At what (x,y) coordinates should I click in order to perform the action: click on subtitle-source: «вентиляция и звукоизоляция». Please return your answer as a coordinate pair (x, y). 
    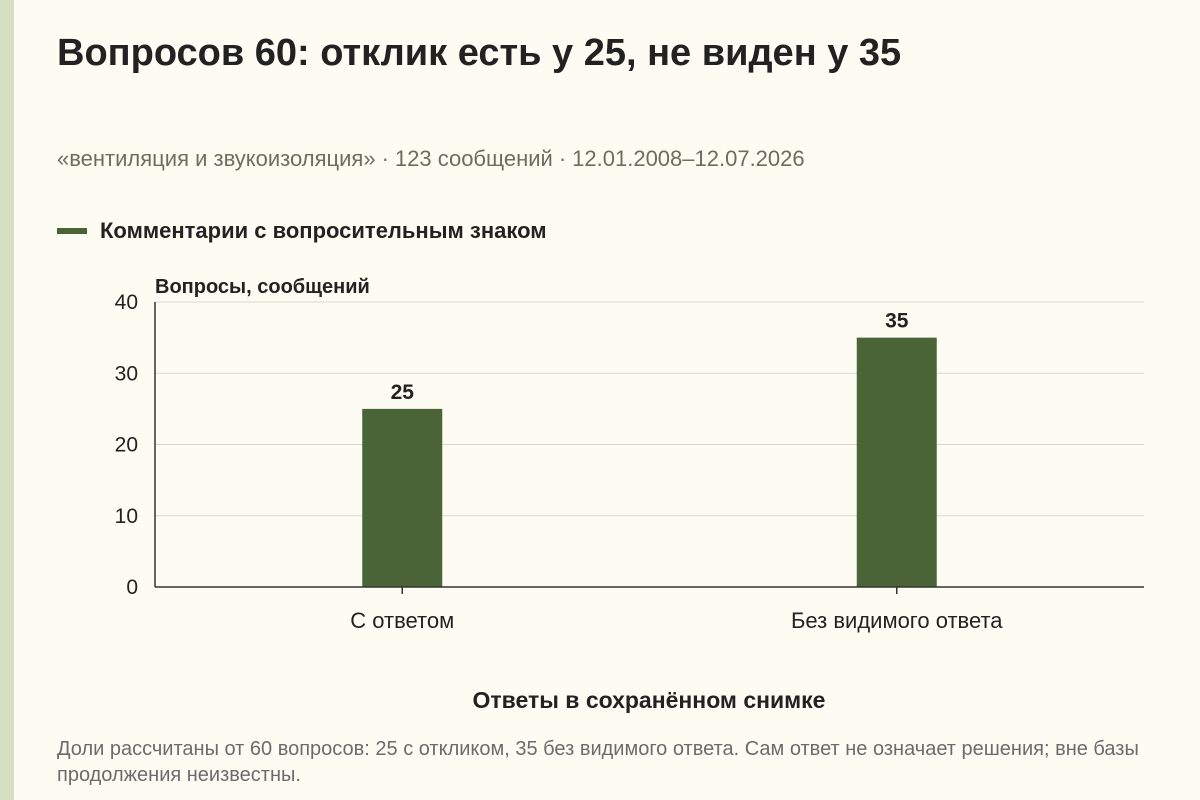
    Looking at the image, I should click on (216, 158).